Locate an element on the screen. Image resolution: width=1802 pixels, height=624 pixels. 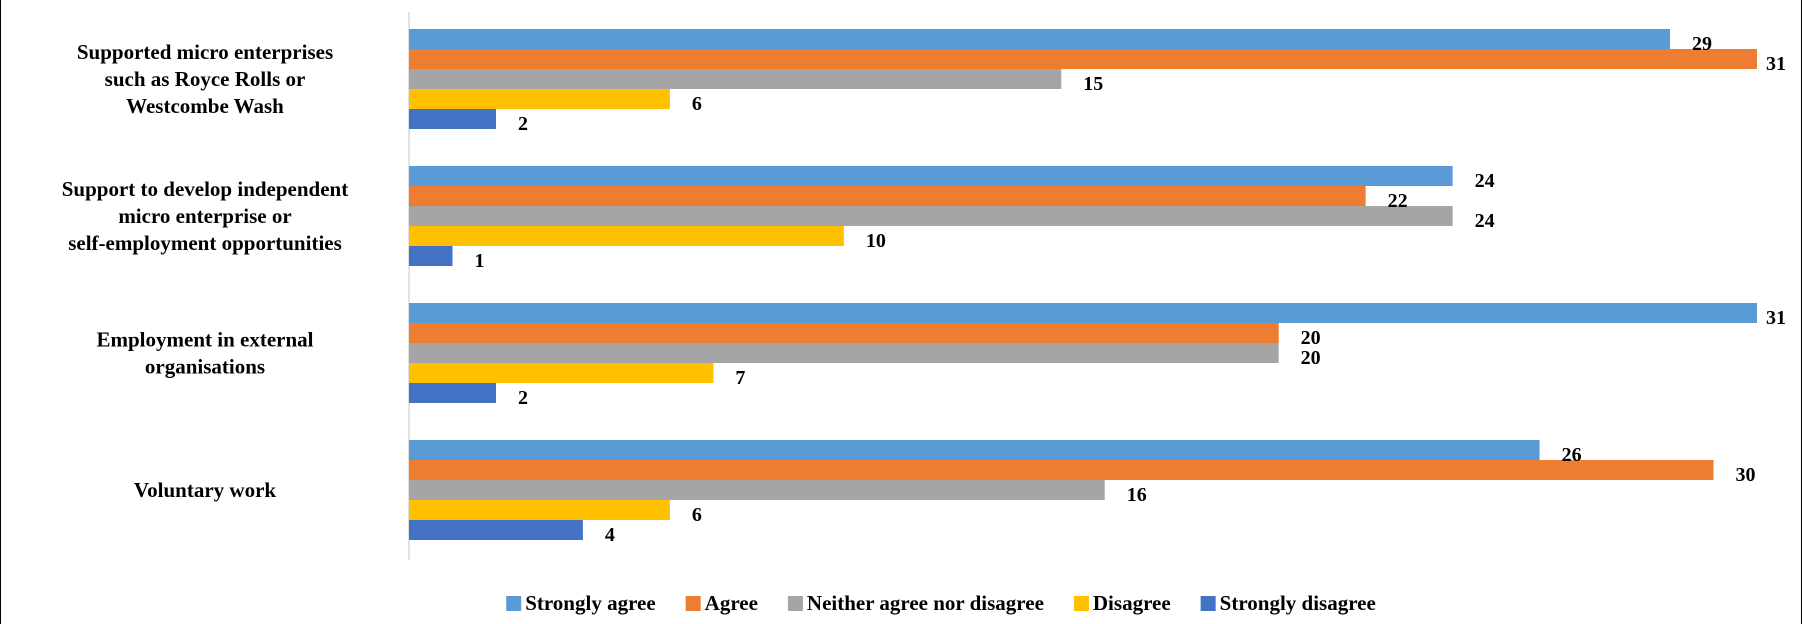
legend-label-agree: Agree is located at coordinates (731, 603).